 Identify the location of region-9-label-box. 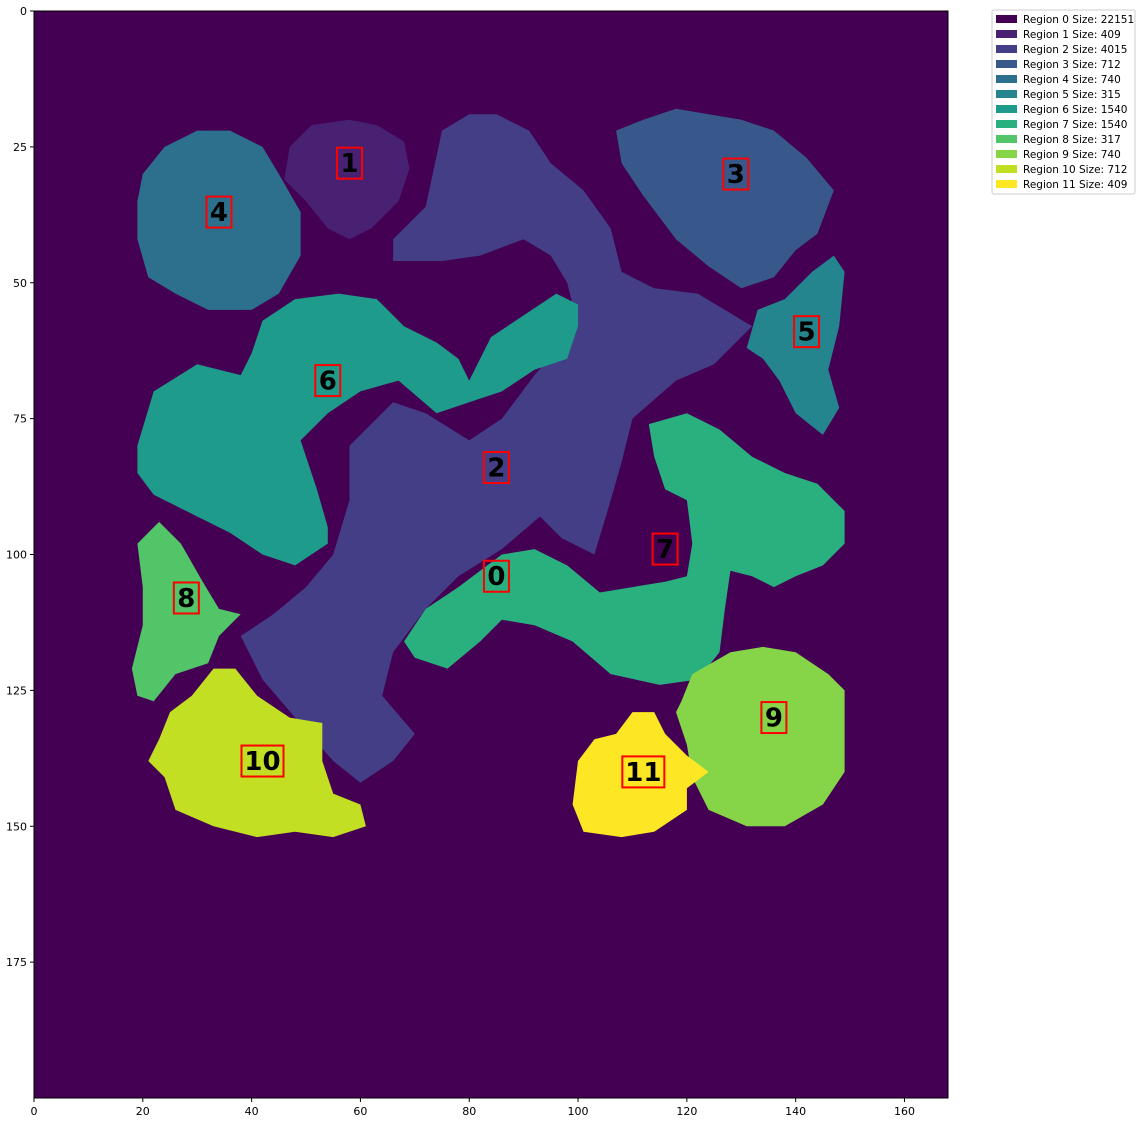
(774, 718).